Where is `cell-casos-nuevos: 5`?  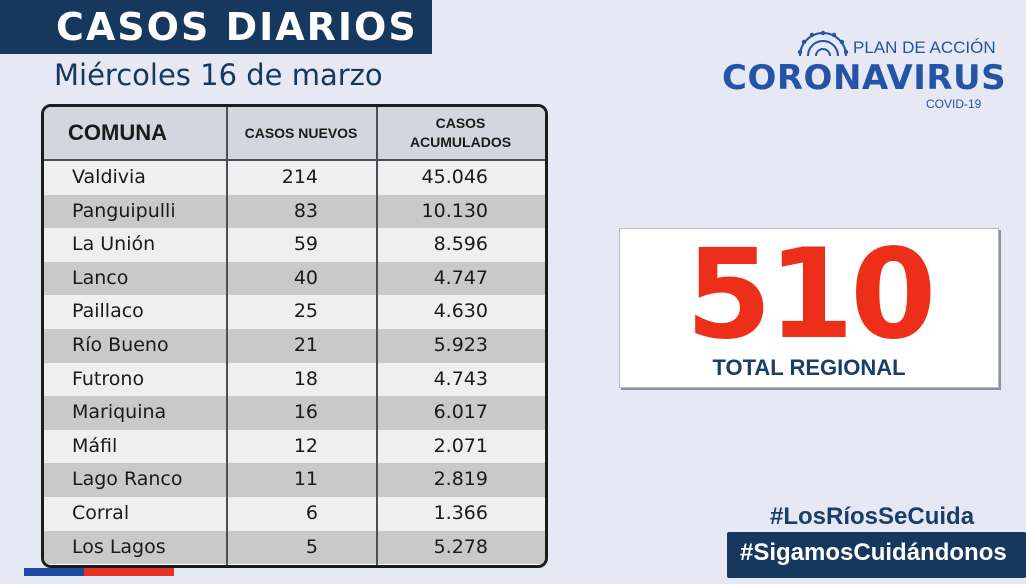 cell-casos-nuevos: 5 is located at coordinates (311, 546).